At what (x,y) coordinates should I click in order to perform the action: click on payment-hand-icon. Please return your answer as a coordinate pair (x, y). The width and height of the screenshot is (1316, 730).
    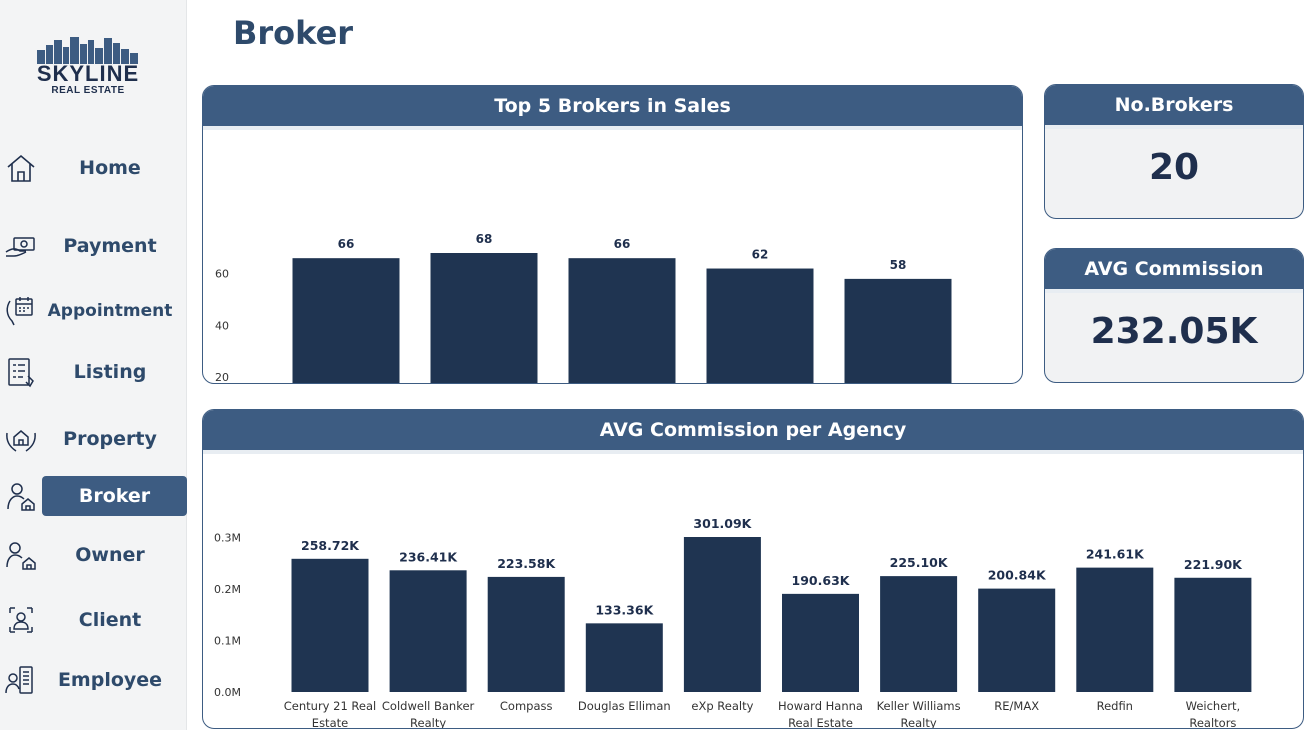
    Looking at the image, I should click on (20, 247).